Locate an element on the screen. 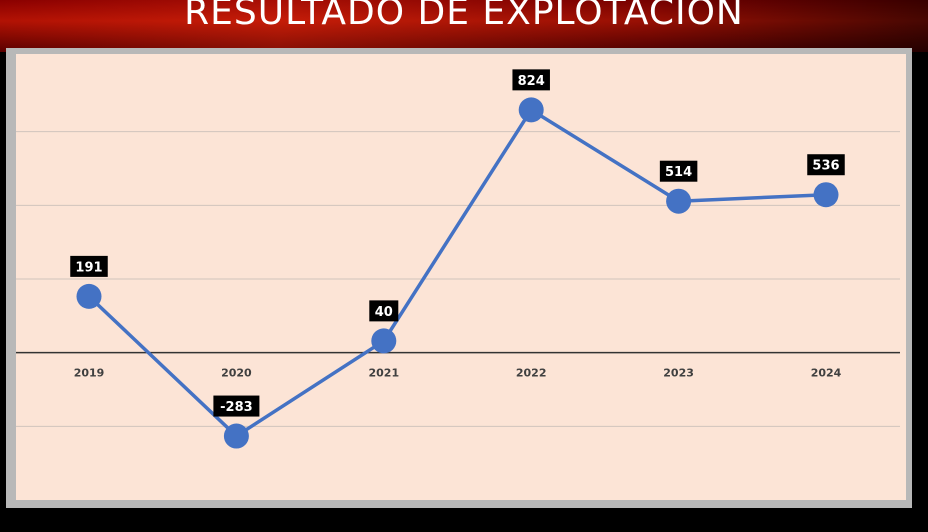 The width and height of the screenshot is (928, 532). x-tick-label: 2022 is located at coordinates (531, 373).